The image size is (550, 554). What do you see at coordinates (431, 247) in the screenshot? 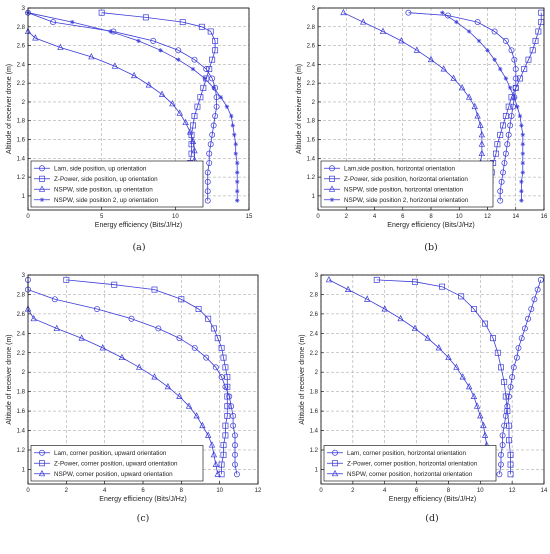
I see `panel-label: (b)` at bounding box center [431, 247].